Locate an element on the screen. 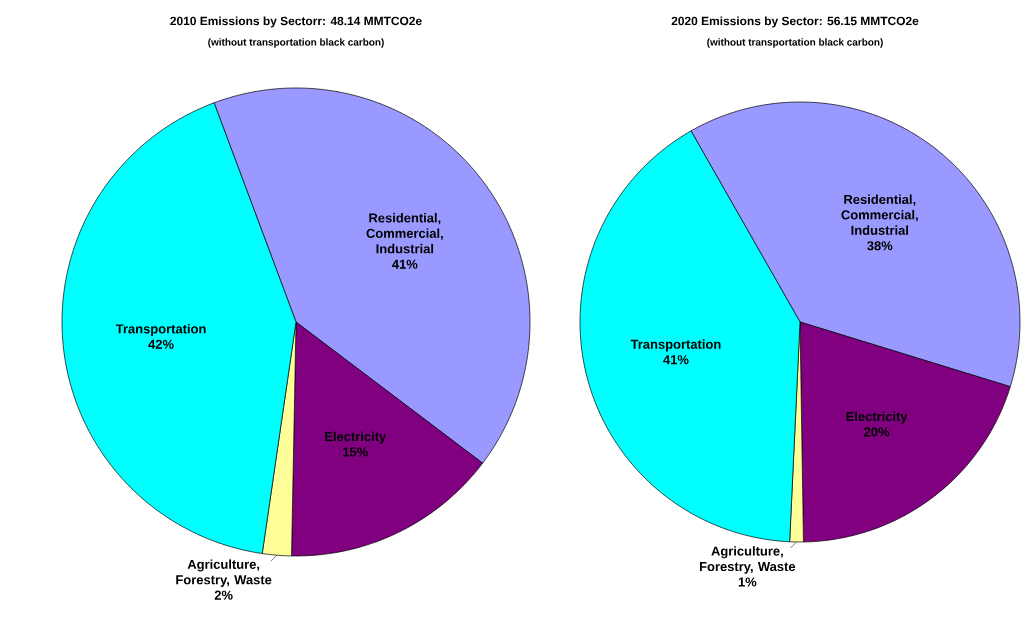  chart-title: 2010 Emissions by Sectorr: 48.14 MMTCO2e is located at coordinates (296, 22).